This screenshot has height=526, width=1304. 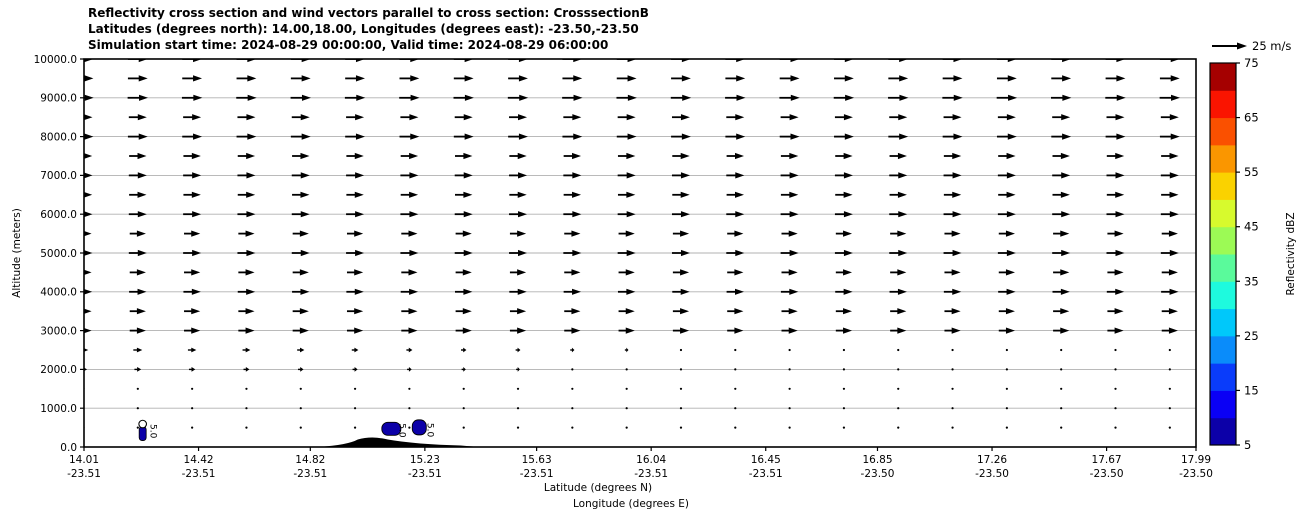 What do you see at coordinates (58, 215) in the screenshot?
I see `y-tick-label: 6000.0` at bounding box center [58, 215].